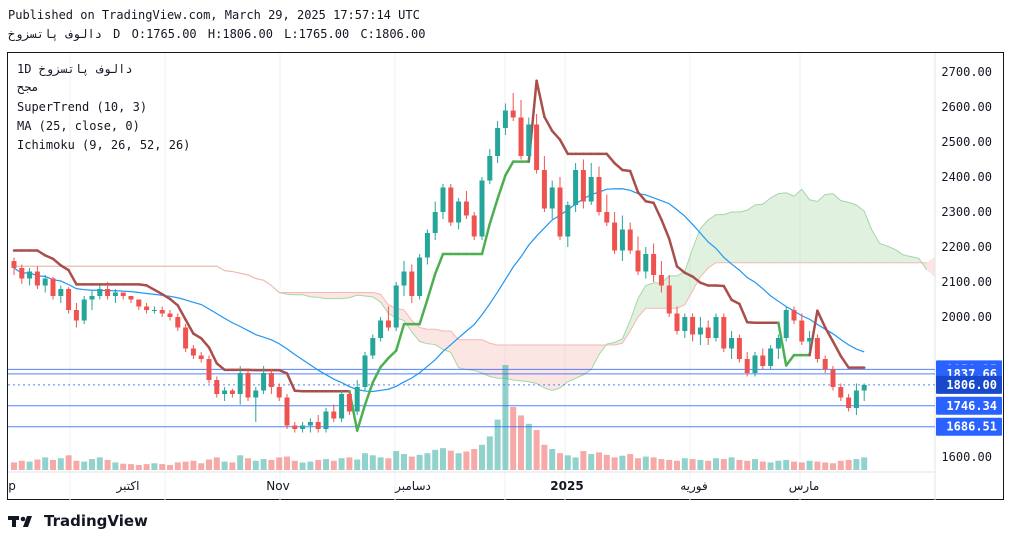 This screenshot has height=541, width=1012. Describe the element at coordinates (413, 486) in the screenshot. I see `x-axis: p اکتبر Nov دسامبر 2025 فوریه مارس` at that location.